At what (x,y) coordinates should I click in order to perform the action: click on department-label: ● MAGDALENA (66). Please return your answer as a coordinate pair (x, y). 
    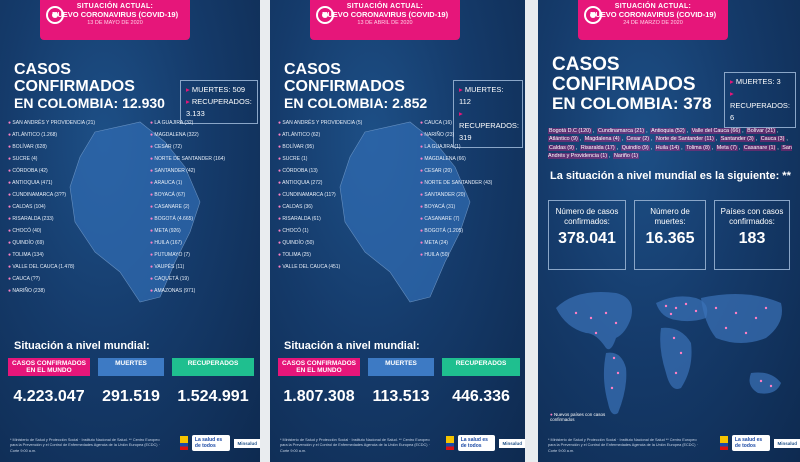
    Looking at the image, I should click on (443, 159).